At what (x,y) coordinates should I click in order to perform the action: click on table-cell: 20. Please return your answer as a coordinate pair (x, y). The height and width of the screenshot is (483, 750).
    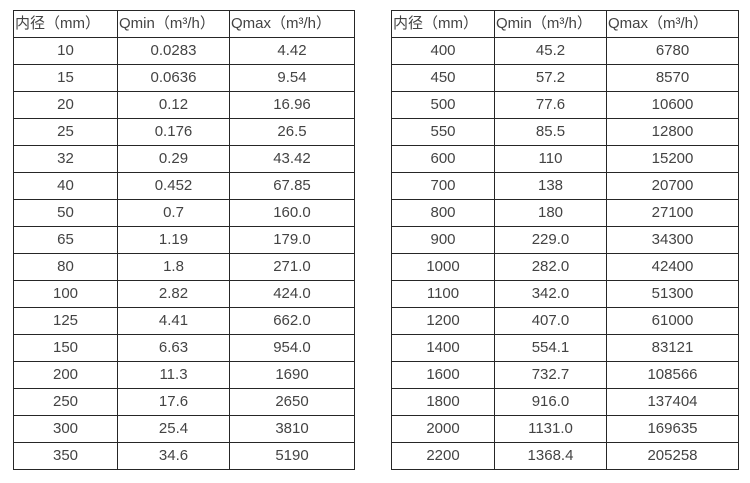
    Looking at the image, I should click on (65, 105).